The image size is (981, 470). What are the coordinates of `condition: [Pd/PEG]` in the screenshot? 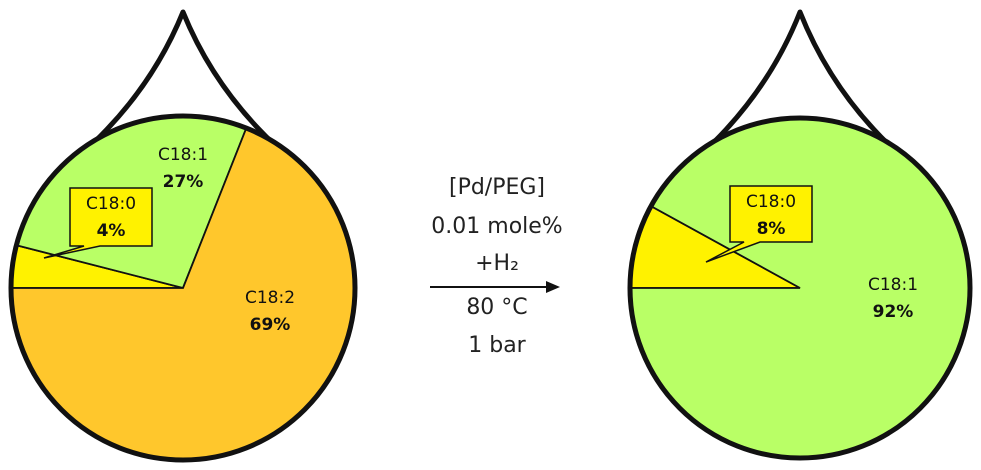 It's located at (497, 187).